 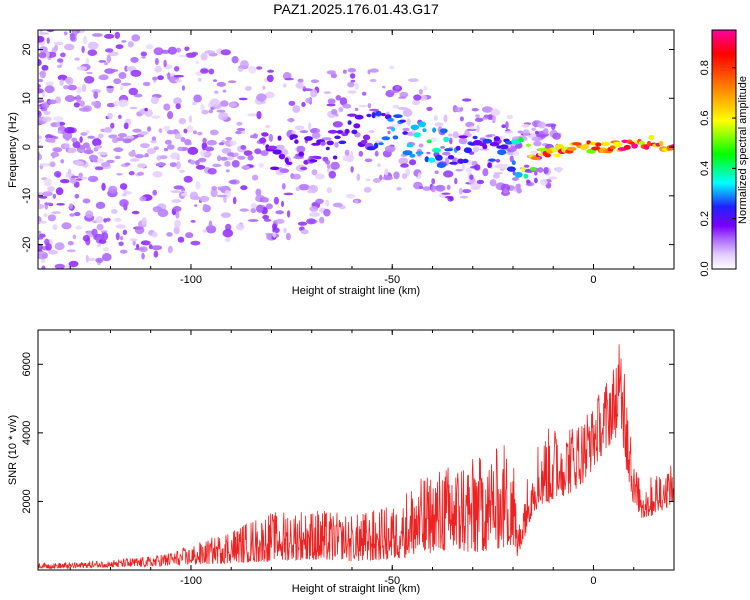 I want to click on colorbar-gradient, so click(x=724, y=149).